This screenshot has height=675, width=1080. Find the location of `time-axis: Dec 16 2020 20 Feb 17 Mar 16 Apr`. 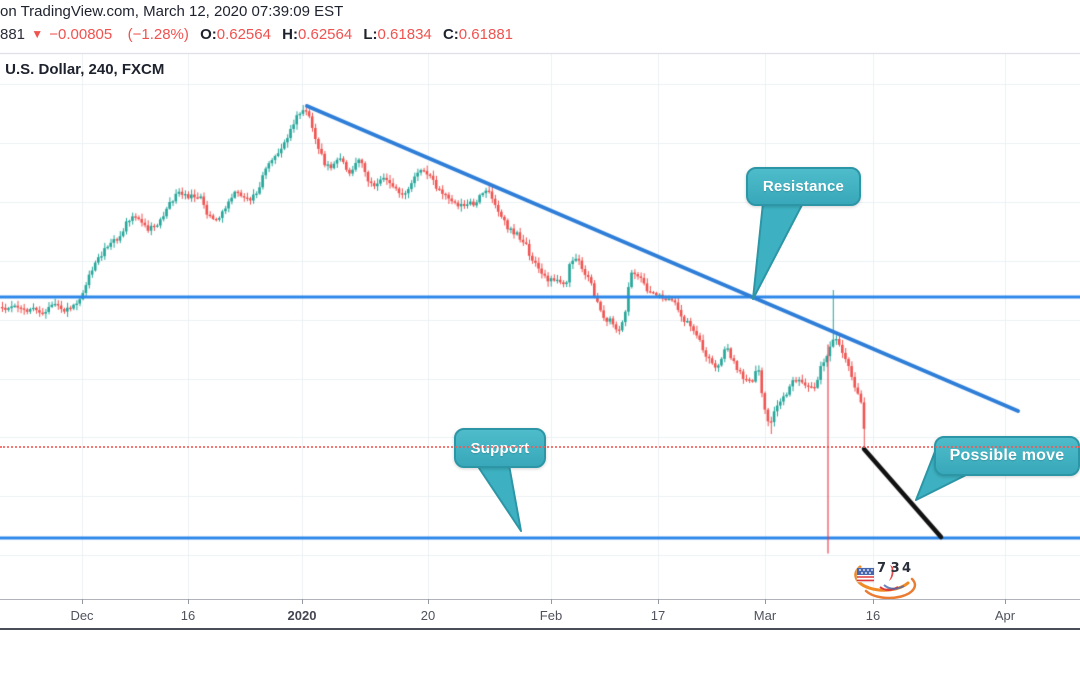

time-axis: Dec 16 2020 20 Feb 17 Mar 16 Apr is located at coordinates (540, 614).